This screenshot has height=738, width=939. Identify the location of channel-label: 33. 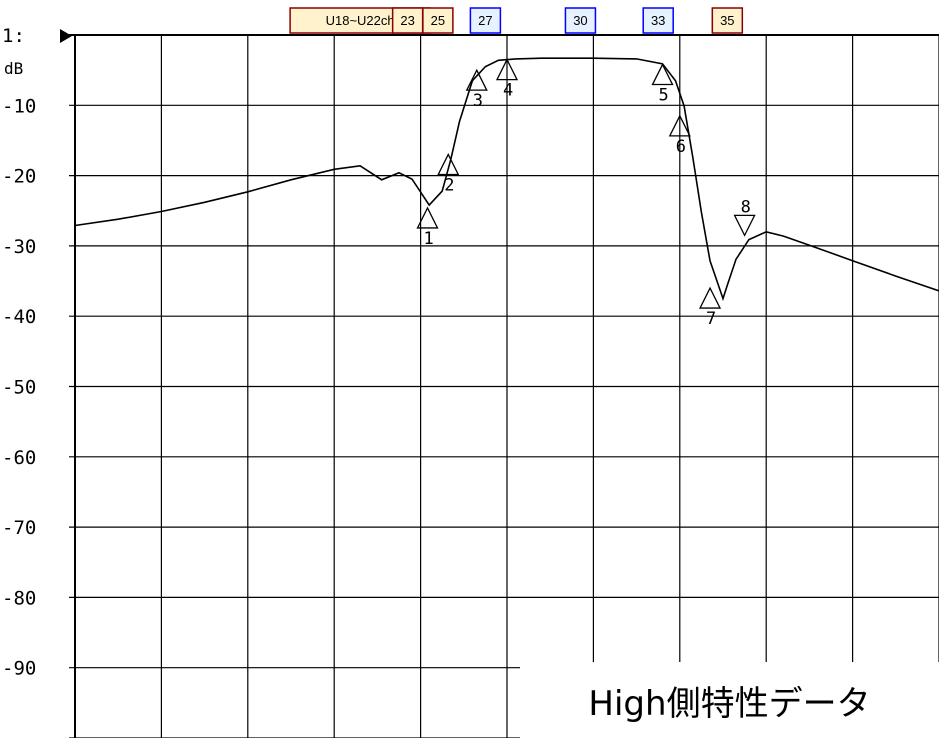
(658, 20).